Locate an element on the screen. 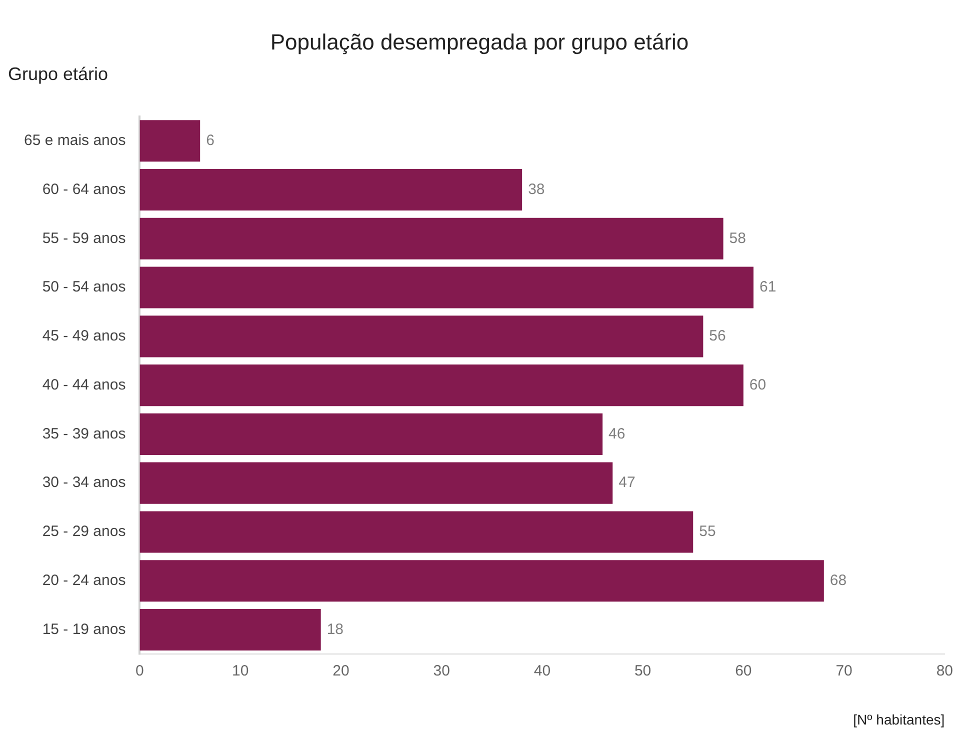  y-tick-label: 20 - 24 anos is located at coordinates (84, 581).